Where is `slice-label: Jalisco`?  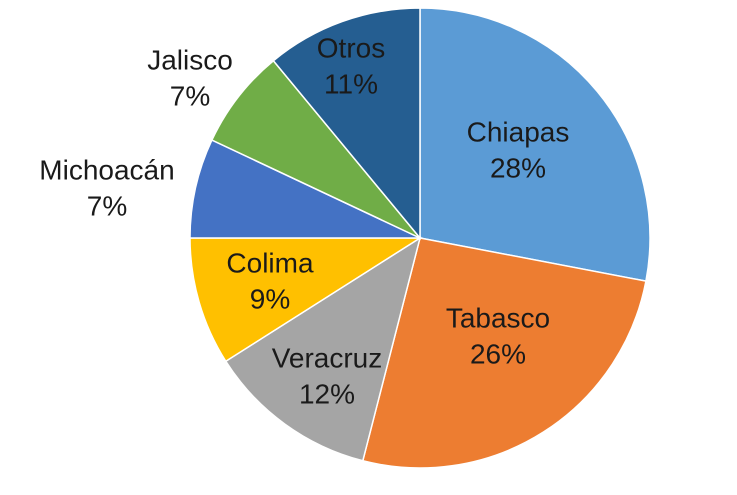
slice-label: Jalisco is located at coordinates (190, 59).